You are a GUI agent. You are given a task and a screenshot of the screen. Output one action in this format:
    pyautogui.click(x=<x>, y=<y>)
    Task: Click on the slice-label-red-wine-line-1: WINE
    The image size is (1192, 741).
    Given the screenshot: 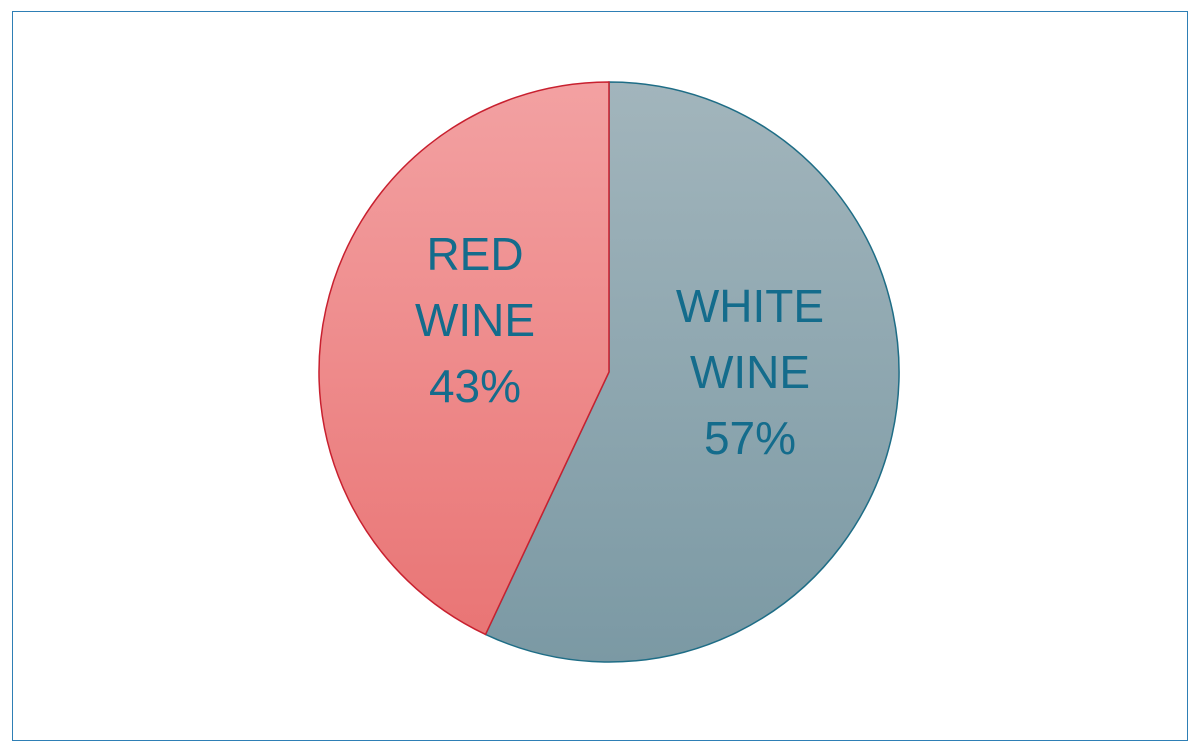 What is the action you would take?
    pyautogui.click(x=475, y=320)
    